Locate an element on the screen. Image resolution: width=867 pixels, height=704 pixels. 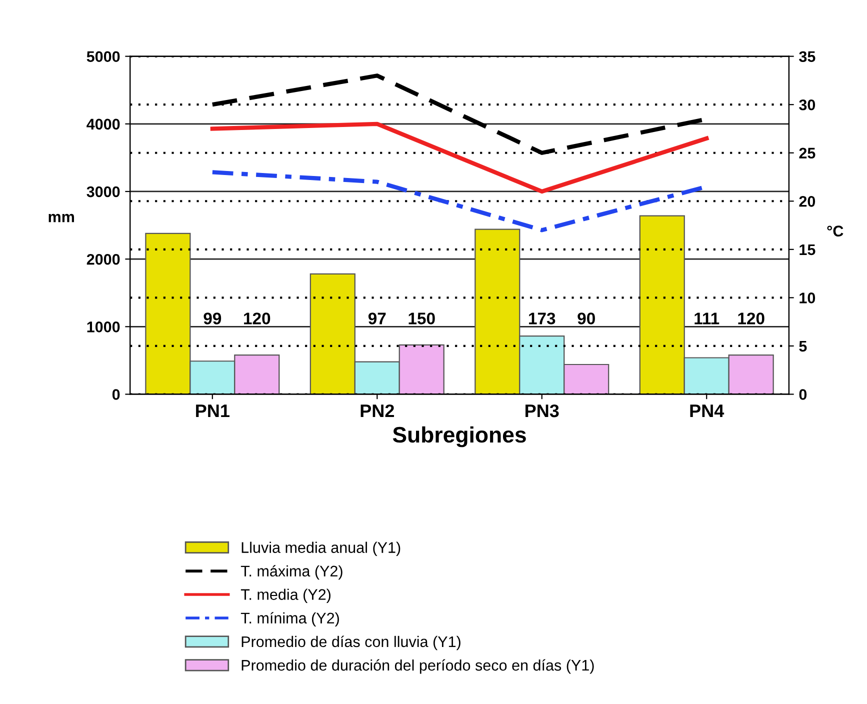
annotation: 97 is located at coordinates (377, 318).